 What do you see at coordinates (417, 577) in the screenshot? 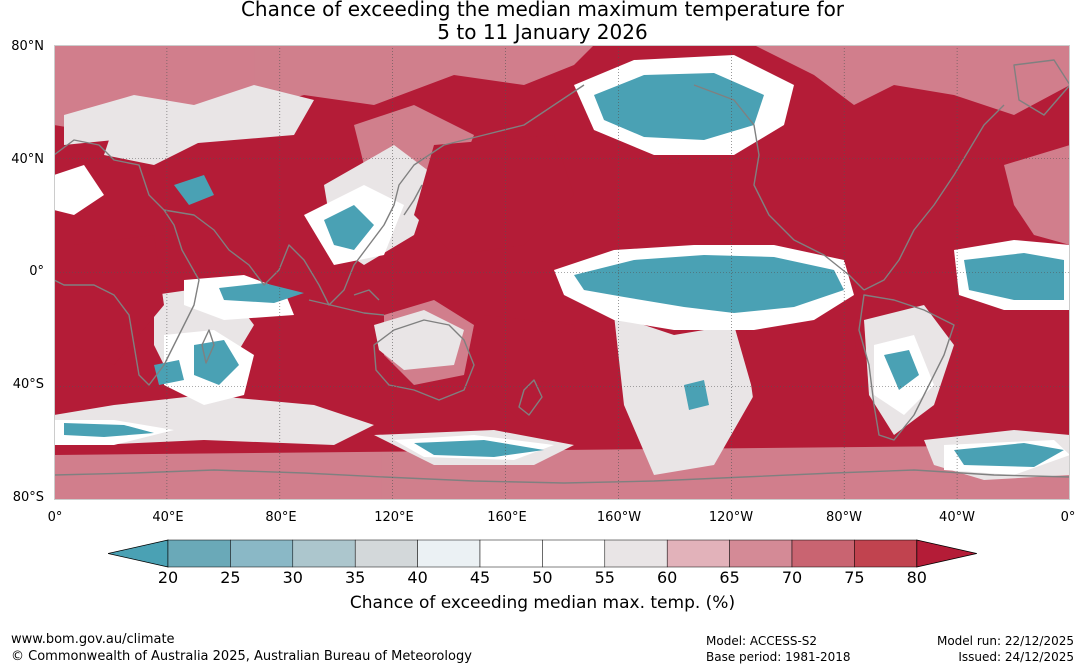
I see `color-bar-tick-label: 40` at bounding box center [417, 577].